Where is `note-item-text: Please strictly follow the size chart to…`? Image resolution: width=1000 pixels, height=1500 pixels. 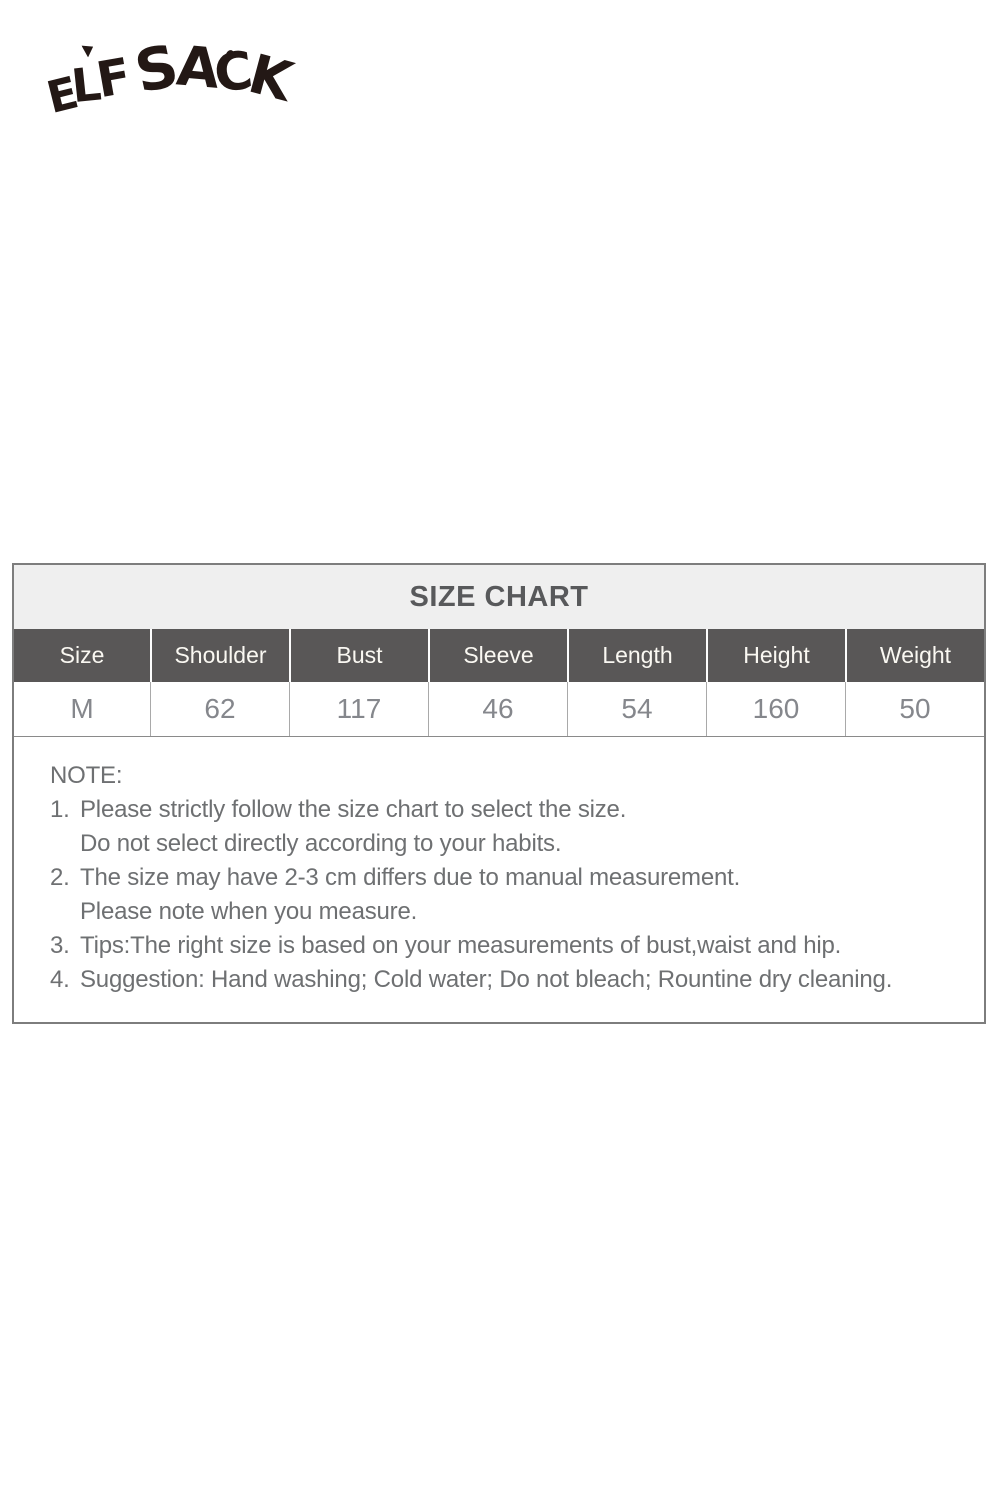
note-item-text: Please strictly follow the size chart to… is located at coordinates (353, 809).